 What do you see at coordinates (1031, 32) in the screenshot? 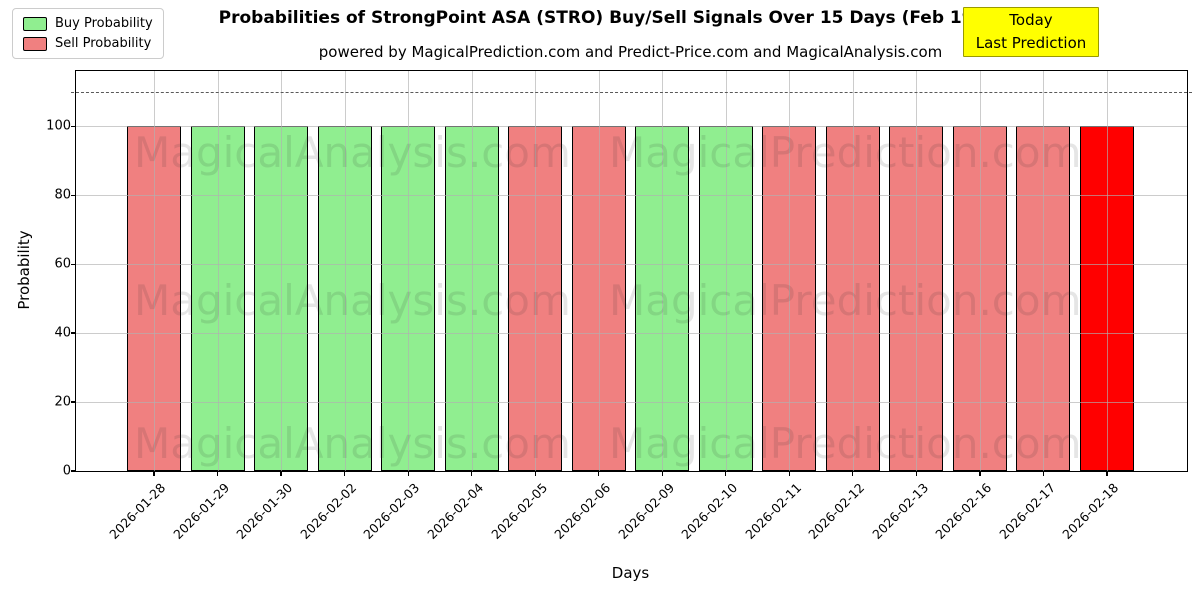
I see `today-annotation-box: Today Last Prediction` at bounding box center [1031, 32].